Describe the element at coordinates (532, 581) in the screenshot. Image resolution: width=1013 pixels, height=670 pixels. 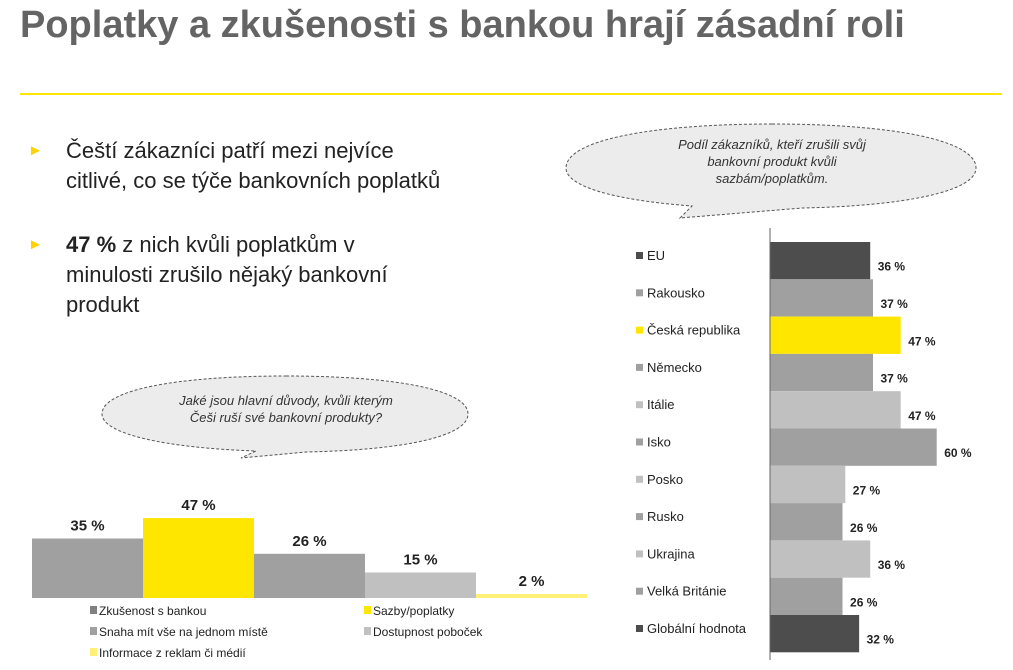
I see `data-label: 2 %` at that location.